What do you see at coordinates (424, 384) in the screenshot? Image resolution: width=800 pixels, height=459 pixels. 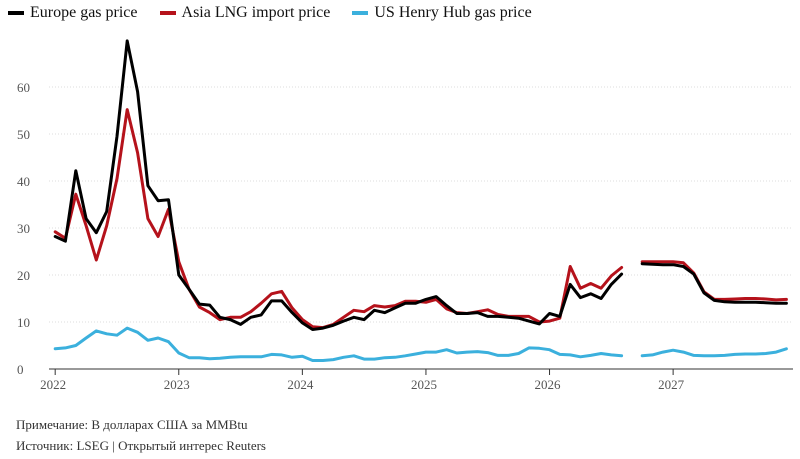 I see `x-tick-label: 2025` at bounding box center [424, 384].